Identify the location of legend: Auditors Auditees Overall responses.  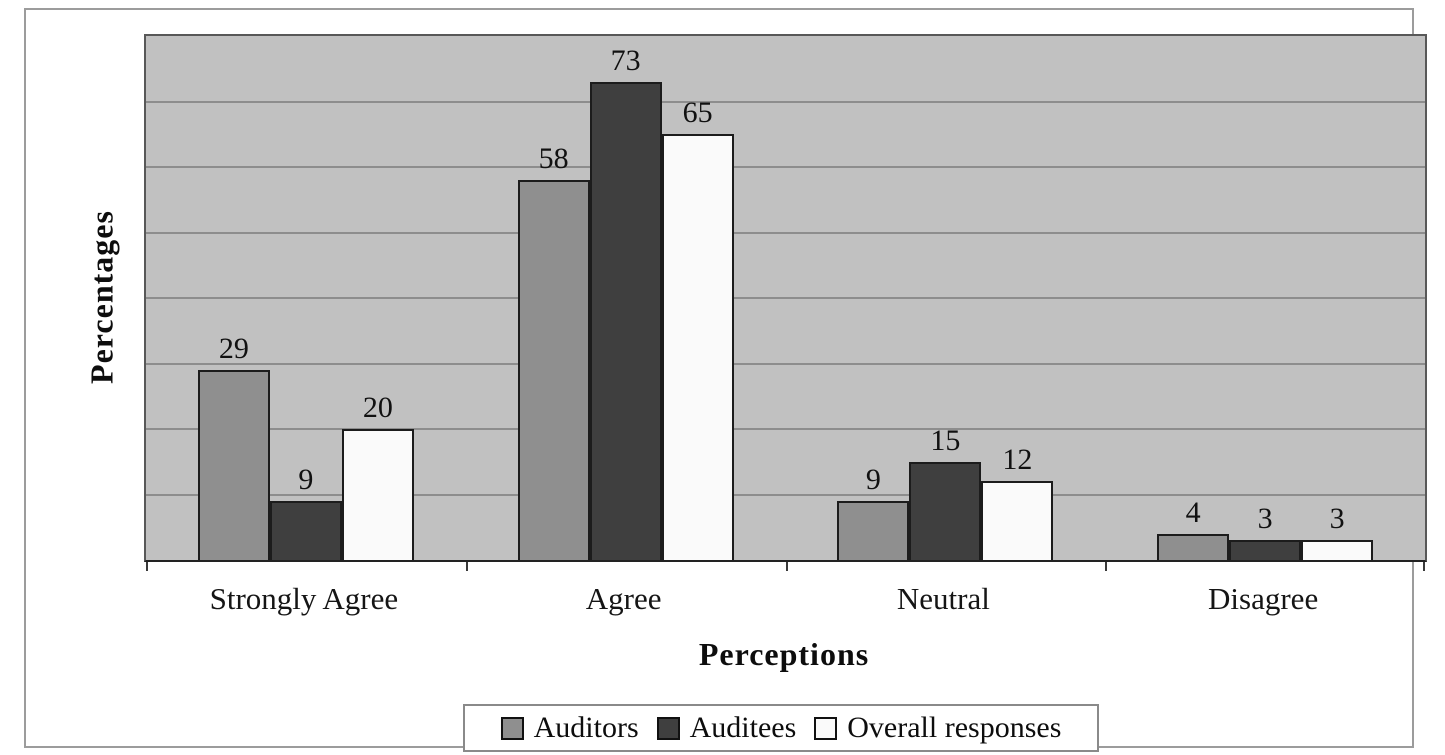
(781, 728).